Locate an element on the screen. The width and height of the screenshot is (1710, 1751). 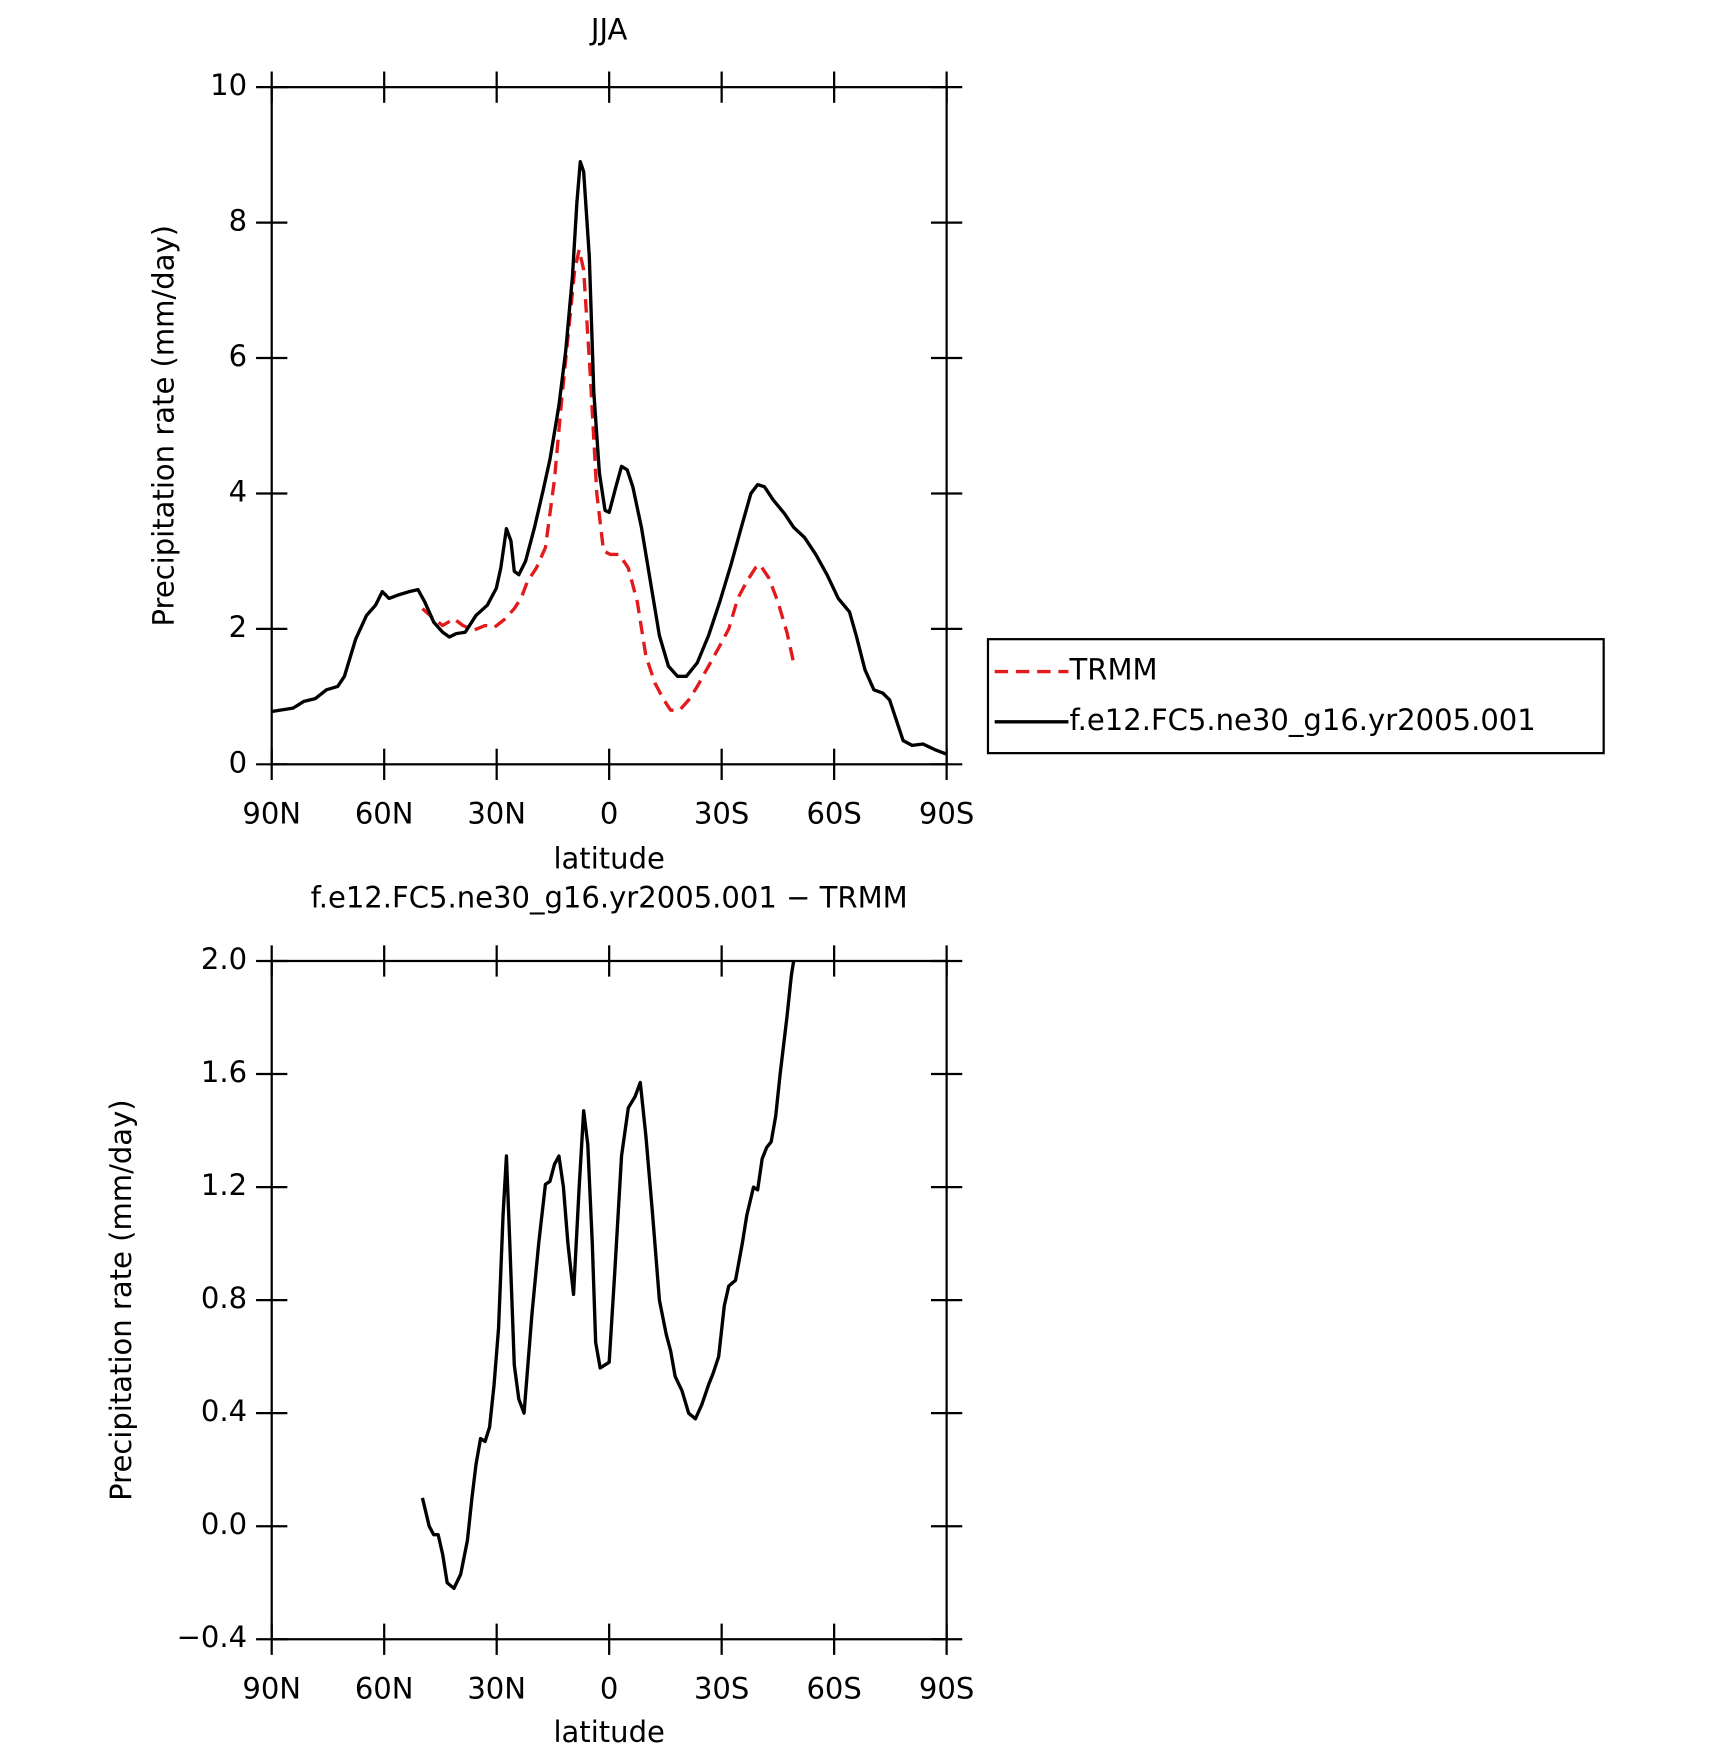
y-tick-label: 0.8 is located at coordinates (224, 1298).